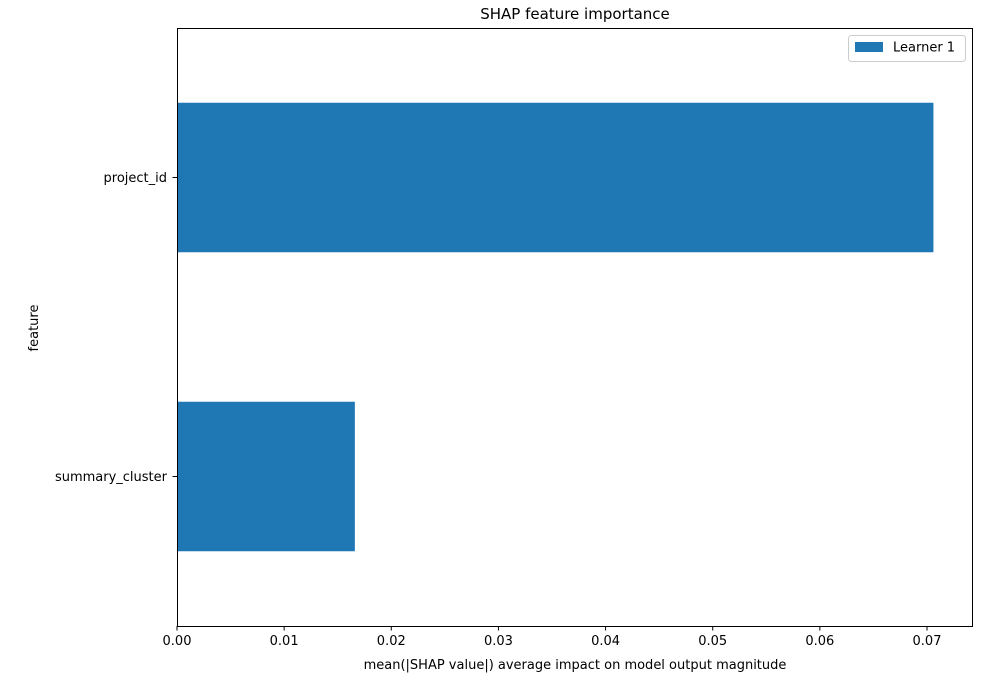  What do you see at coordinates (575, 14) in the screenshot?
I see `chart-title: SHAP feature importance` at bounding box center [575, 14].